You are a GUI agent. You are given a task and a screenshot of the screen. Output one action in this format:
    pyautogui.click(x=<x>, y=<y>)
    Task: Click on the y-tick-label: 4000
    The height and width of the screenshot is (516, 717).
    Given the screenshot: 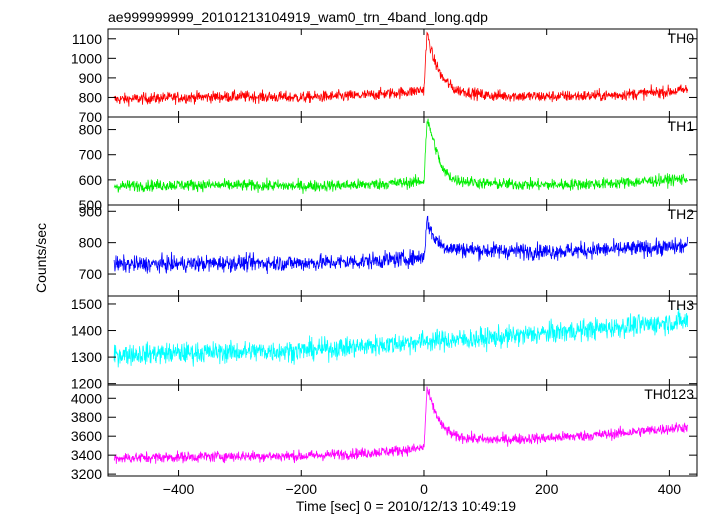 What is the action you would take?
    pyautogui.click(x=86, y=398)
    